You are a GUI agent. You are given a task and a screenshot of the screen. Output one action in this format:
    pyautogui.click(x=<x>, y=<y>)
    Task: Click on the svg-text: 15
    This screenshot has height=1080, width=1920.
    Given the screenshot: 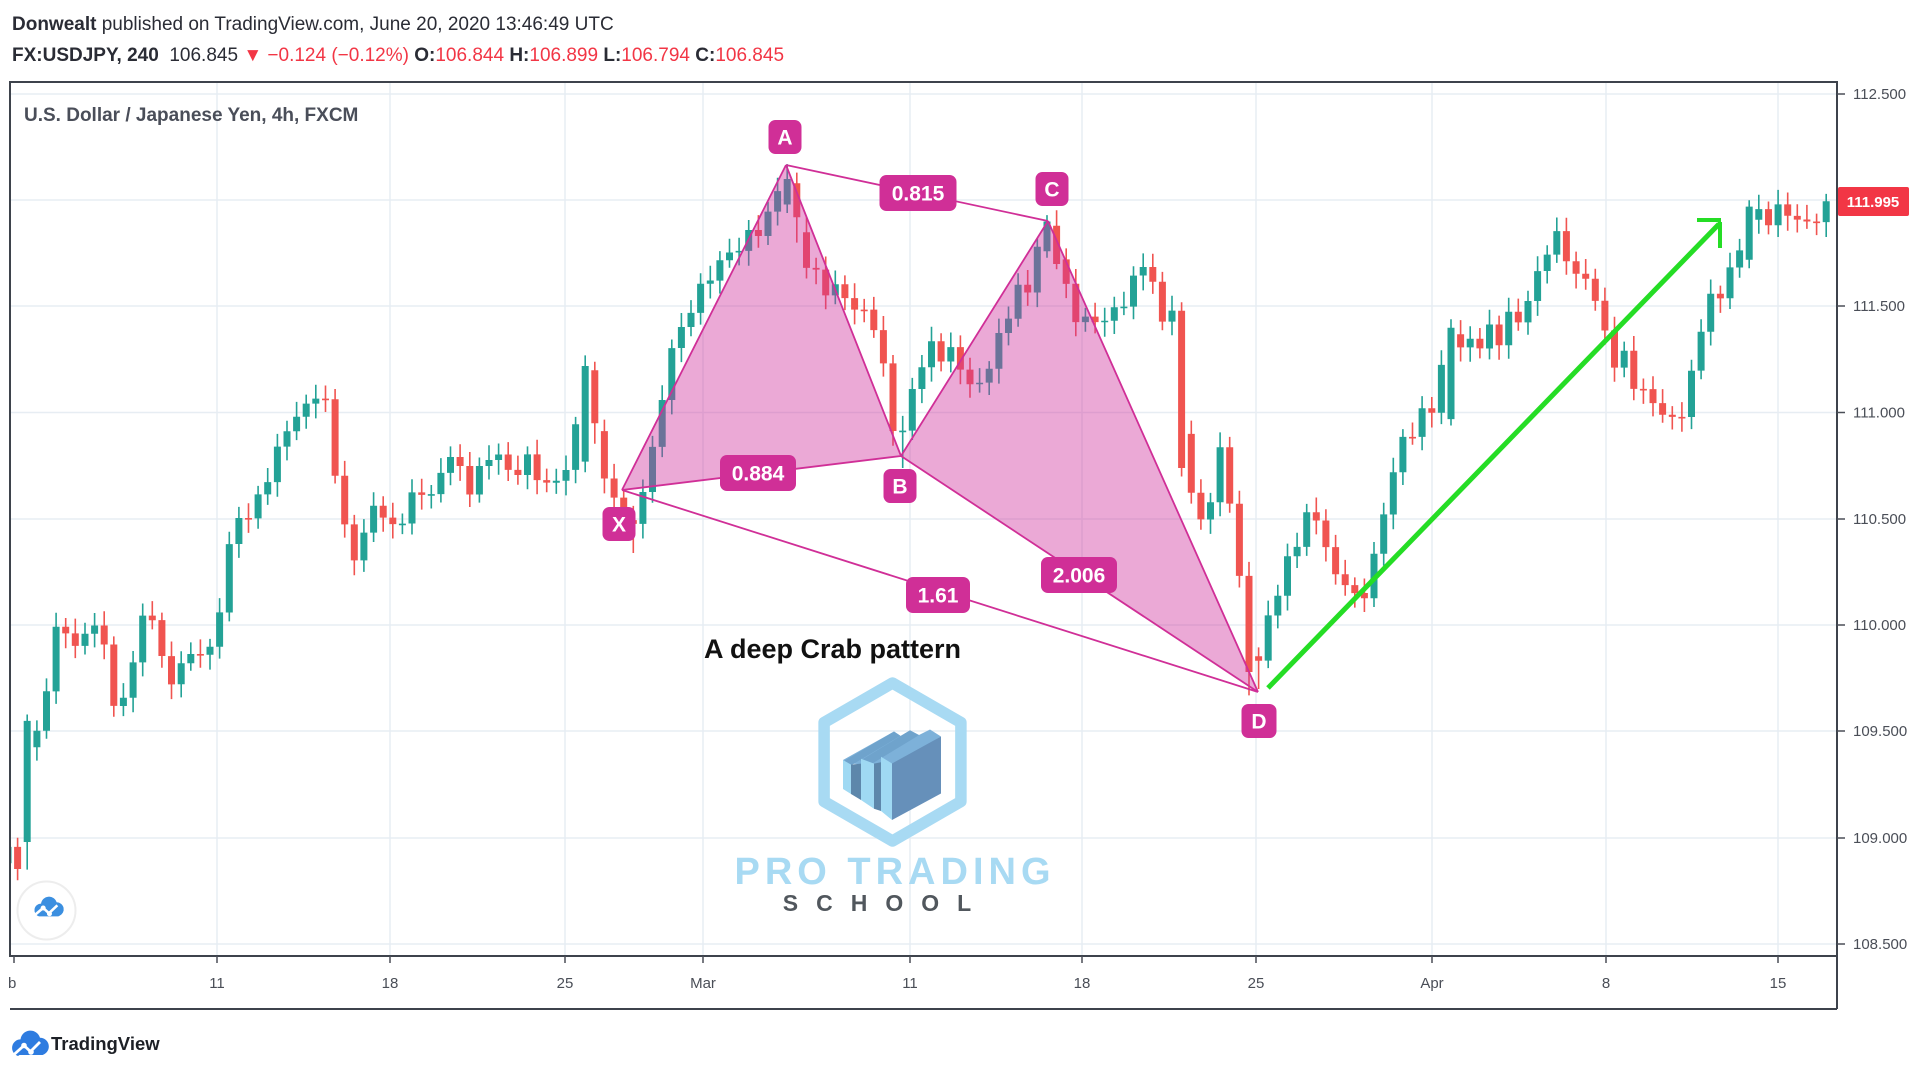 What is the action you would take?
    pyautogui.click(x=1778, y=983)
    